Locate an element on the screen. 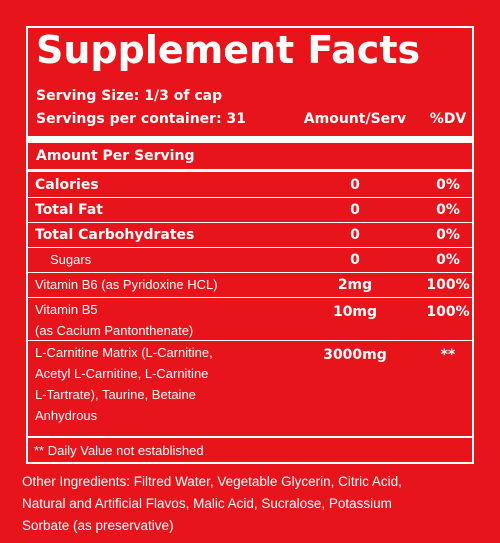 Image resolution: width=500 pixels, height=543 pixels. column-header: Amount/Serv is located at coordinates (355, 119).